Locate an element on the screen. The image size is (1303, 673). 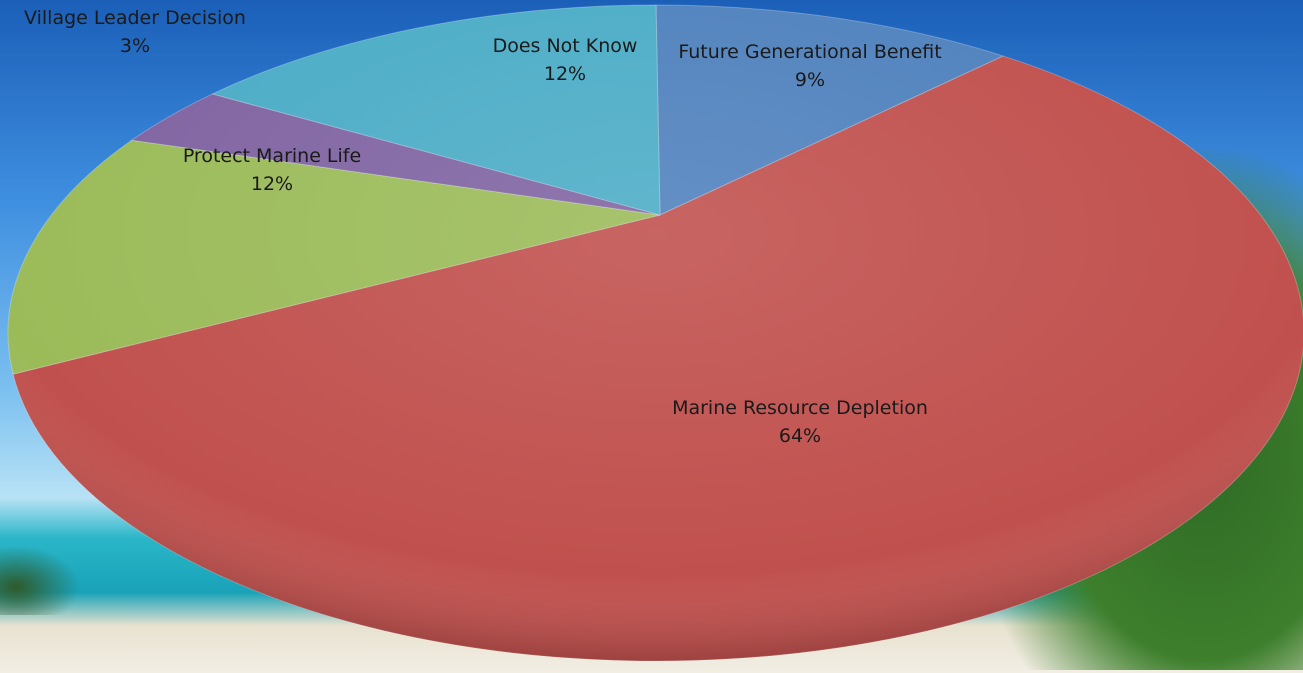
slice-value-label: 9% is located at coordinates (810, 80).